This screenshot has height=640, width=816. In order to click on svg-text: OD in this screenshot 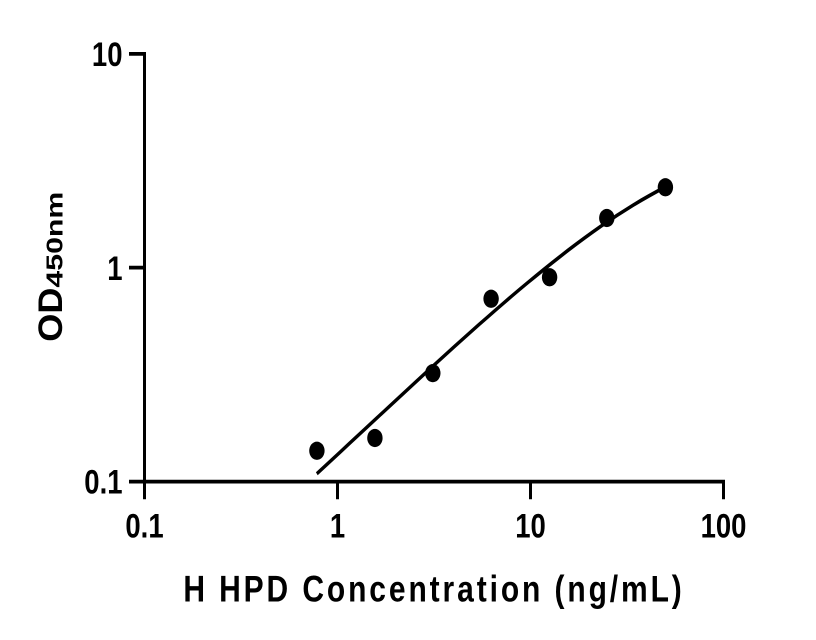, I will do `click(51, 315)`.